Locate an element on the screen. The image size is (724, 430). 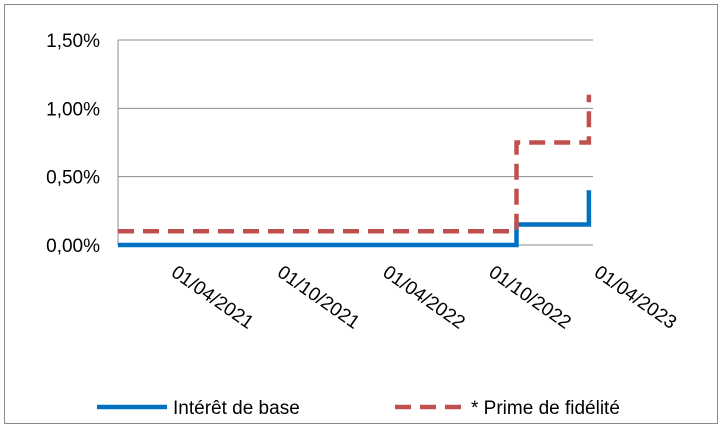
x-tick-label: 01/04/2022 is located at coordinates (424, 298).